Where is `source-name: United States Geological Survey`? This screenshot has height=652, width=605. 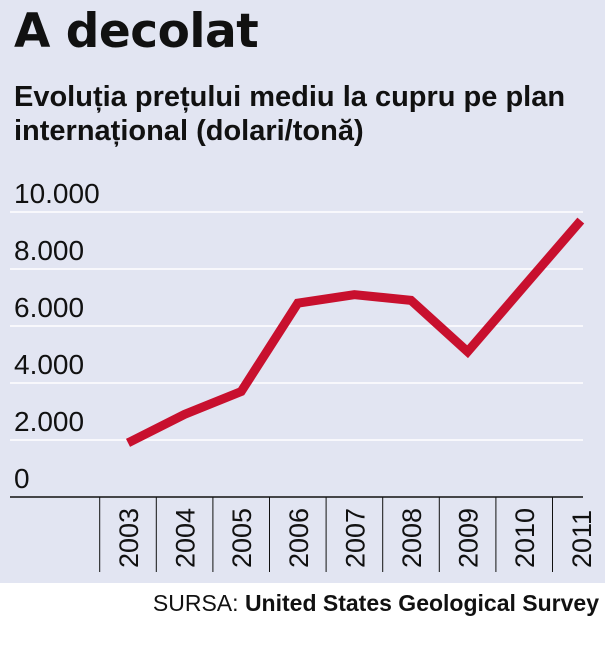
source-name: United States Geological Survey is located at coordinates (421, 603).